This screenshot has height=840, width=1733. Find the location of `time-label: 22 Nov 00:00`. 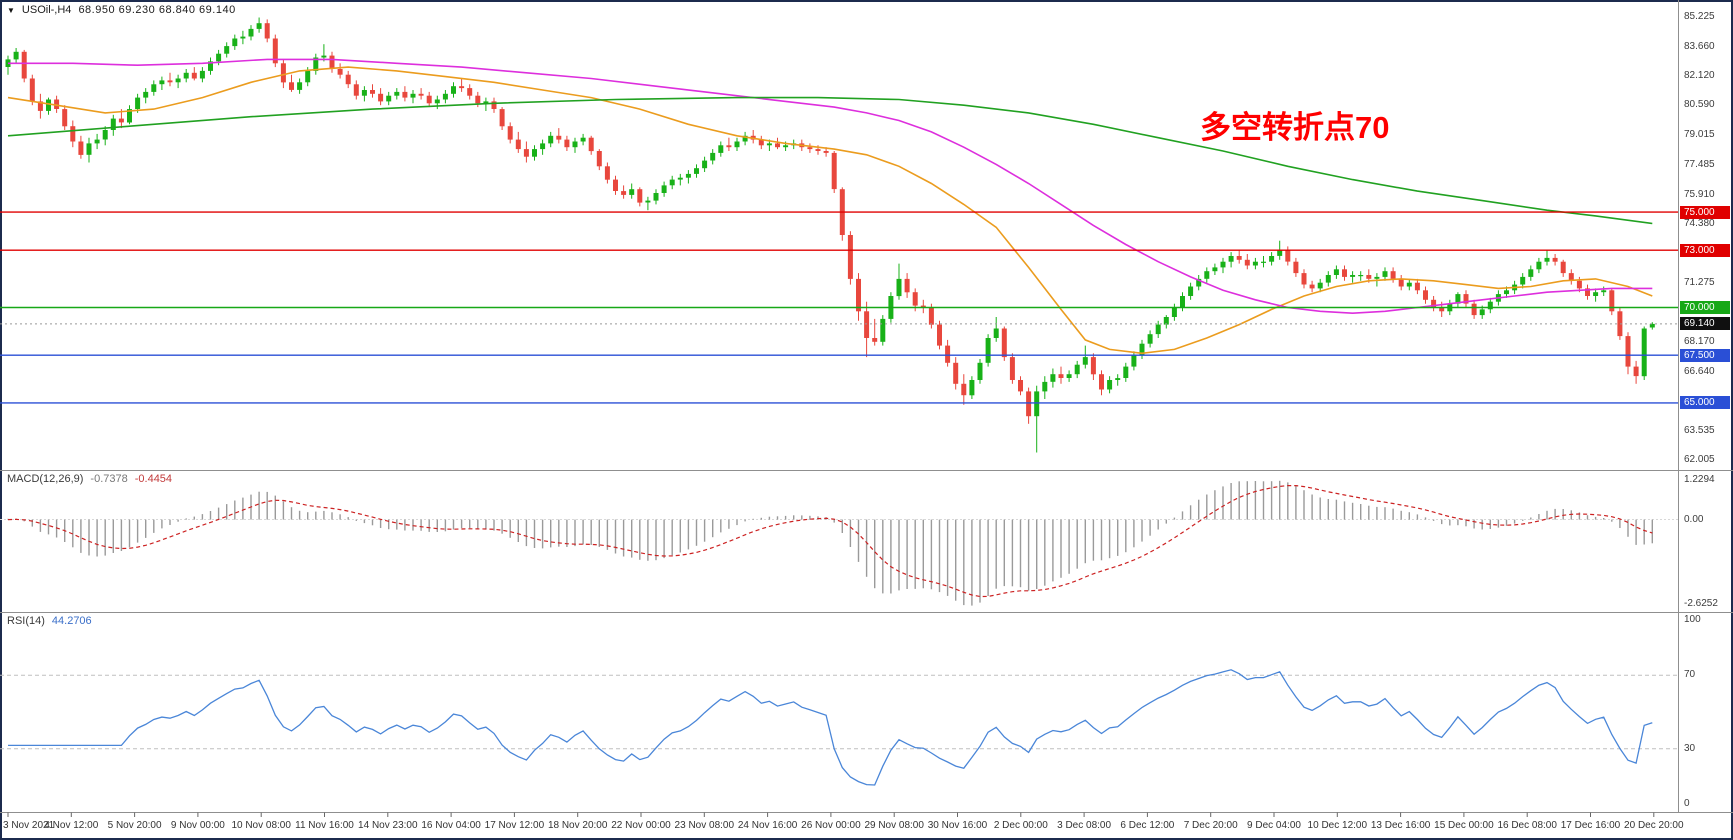

time-label: 22 Nov 00:00 is located at coordinates (641, 825).